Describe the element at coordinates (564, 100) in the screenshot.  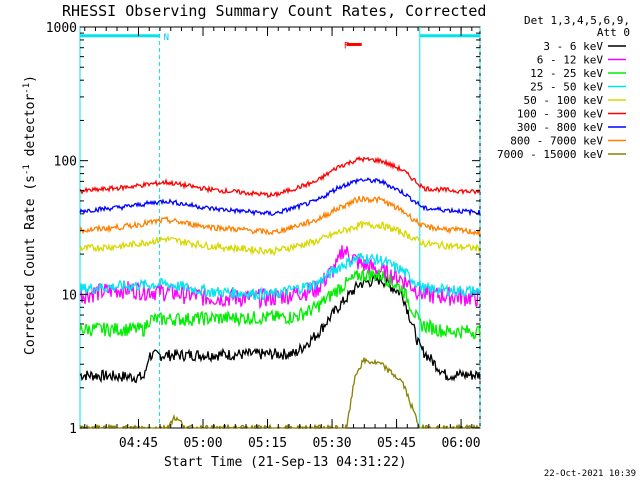
I see `legend-label: 50 - 100 keV` at that location.